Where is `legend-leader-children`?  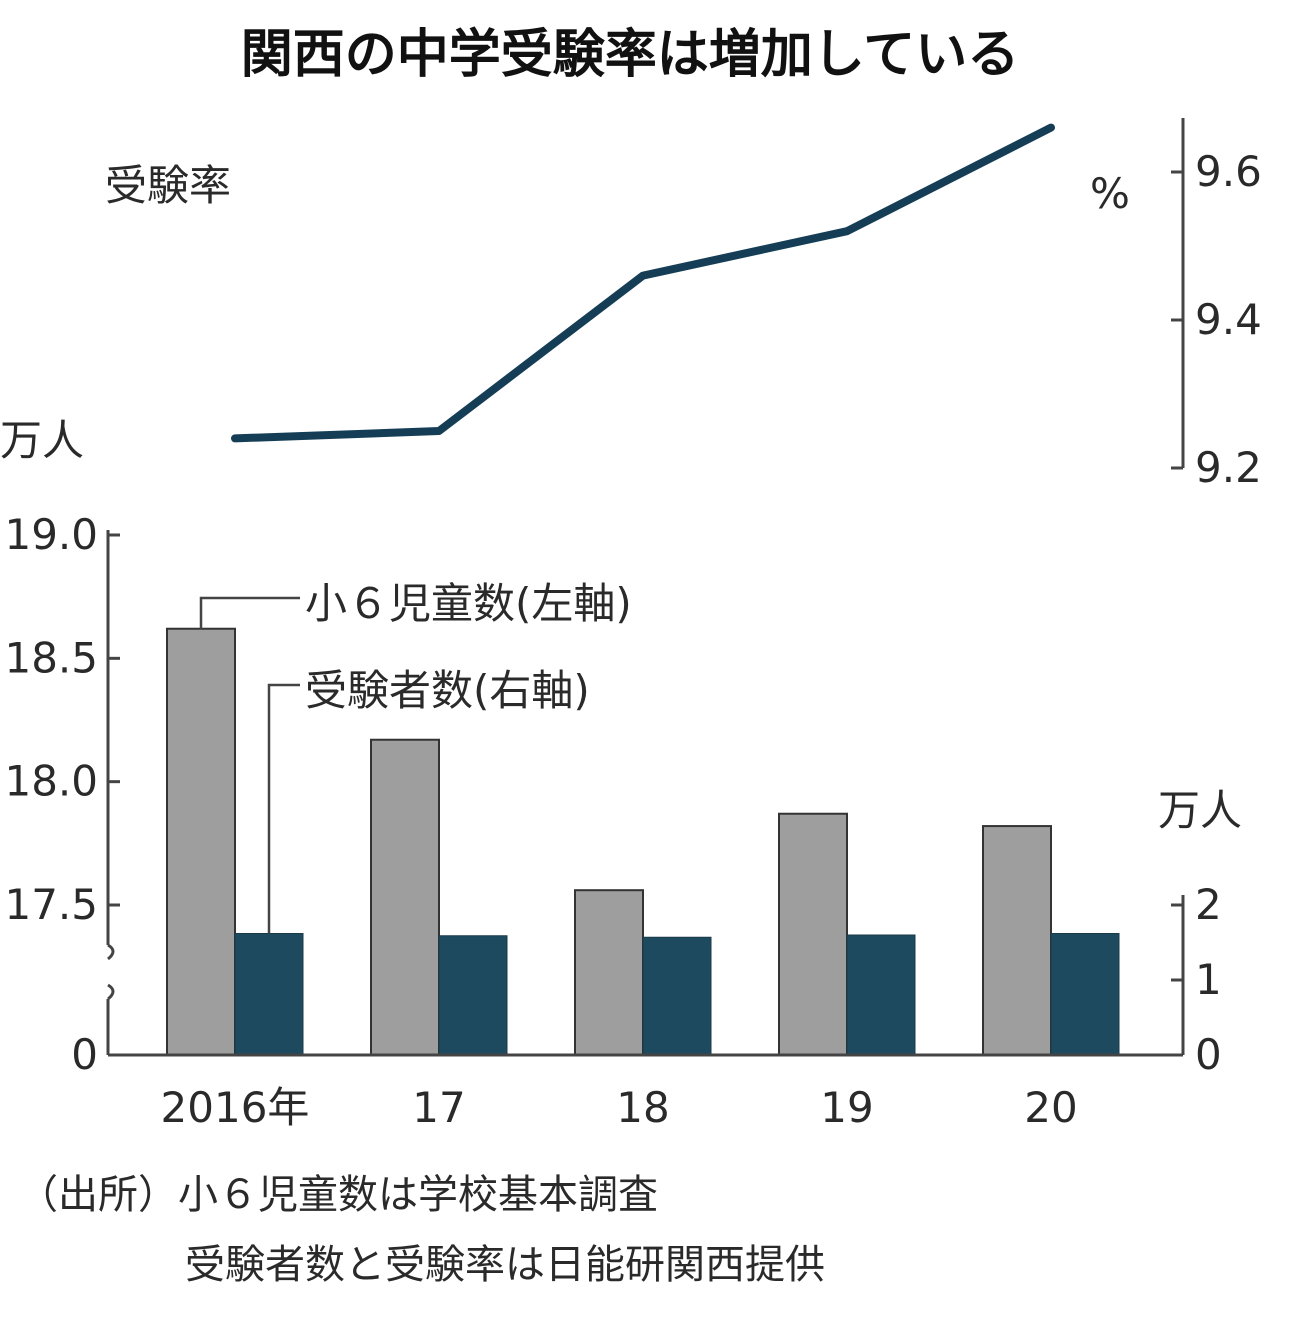
legend-leader-children is located at coordinates (249, 612).